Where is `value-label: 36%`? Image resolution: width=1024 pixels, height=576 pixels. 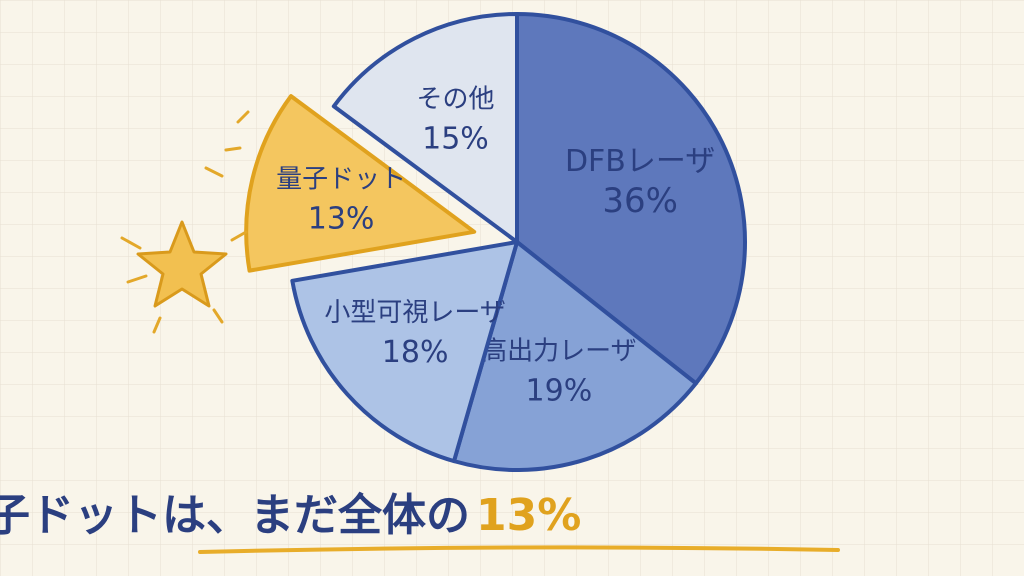 value-label: 36% is located at coordinates (640, 201).